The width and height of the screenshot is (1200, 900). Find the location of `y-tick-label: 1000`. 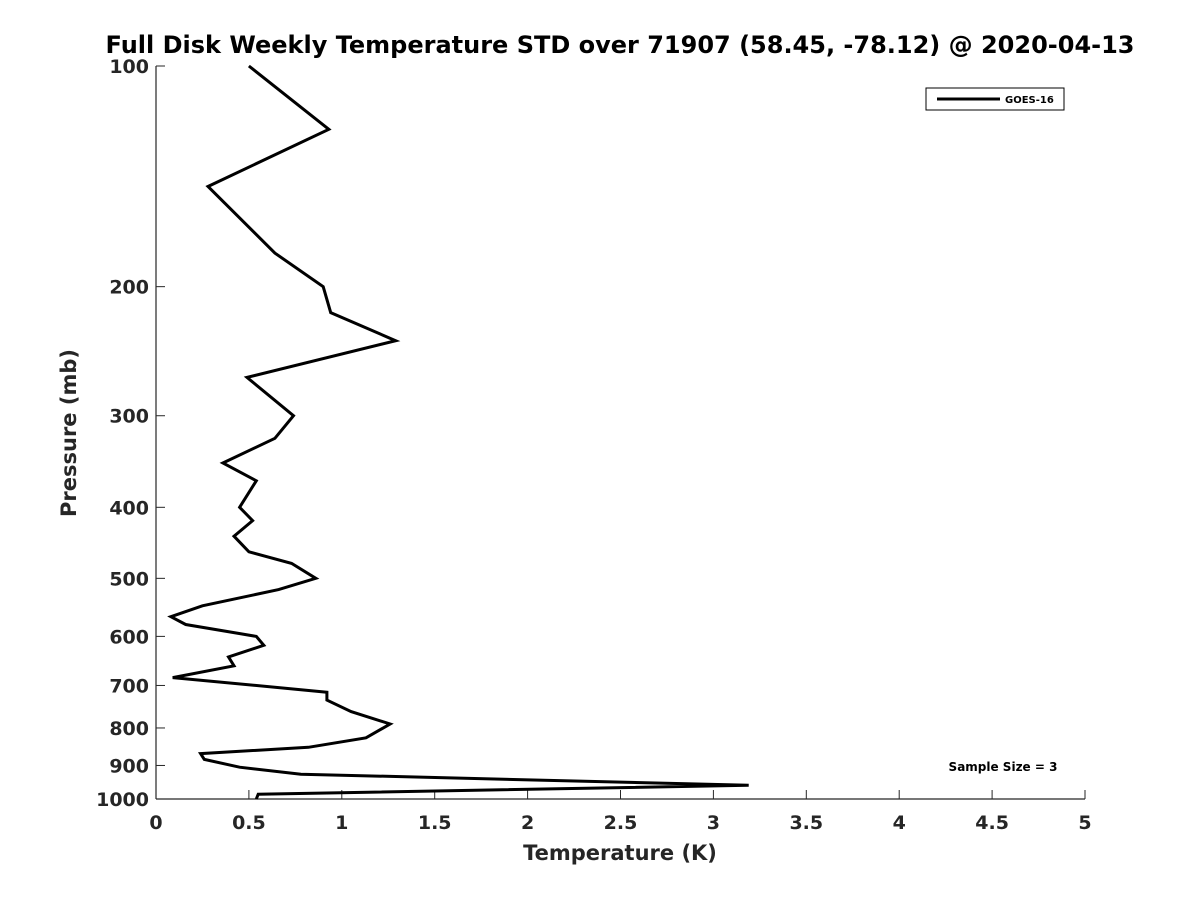

y-tick-label: 1000 is located at coordinates (122, 800).